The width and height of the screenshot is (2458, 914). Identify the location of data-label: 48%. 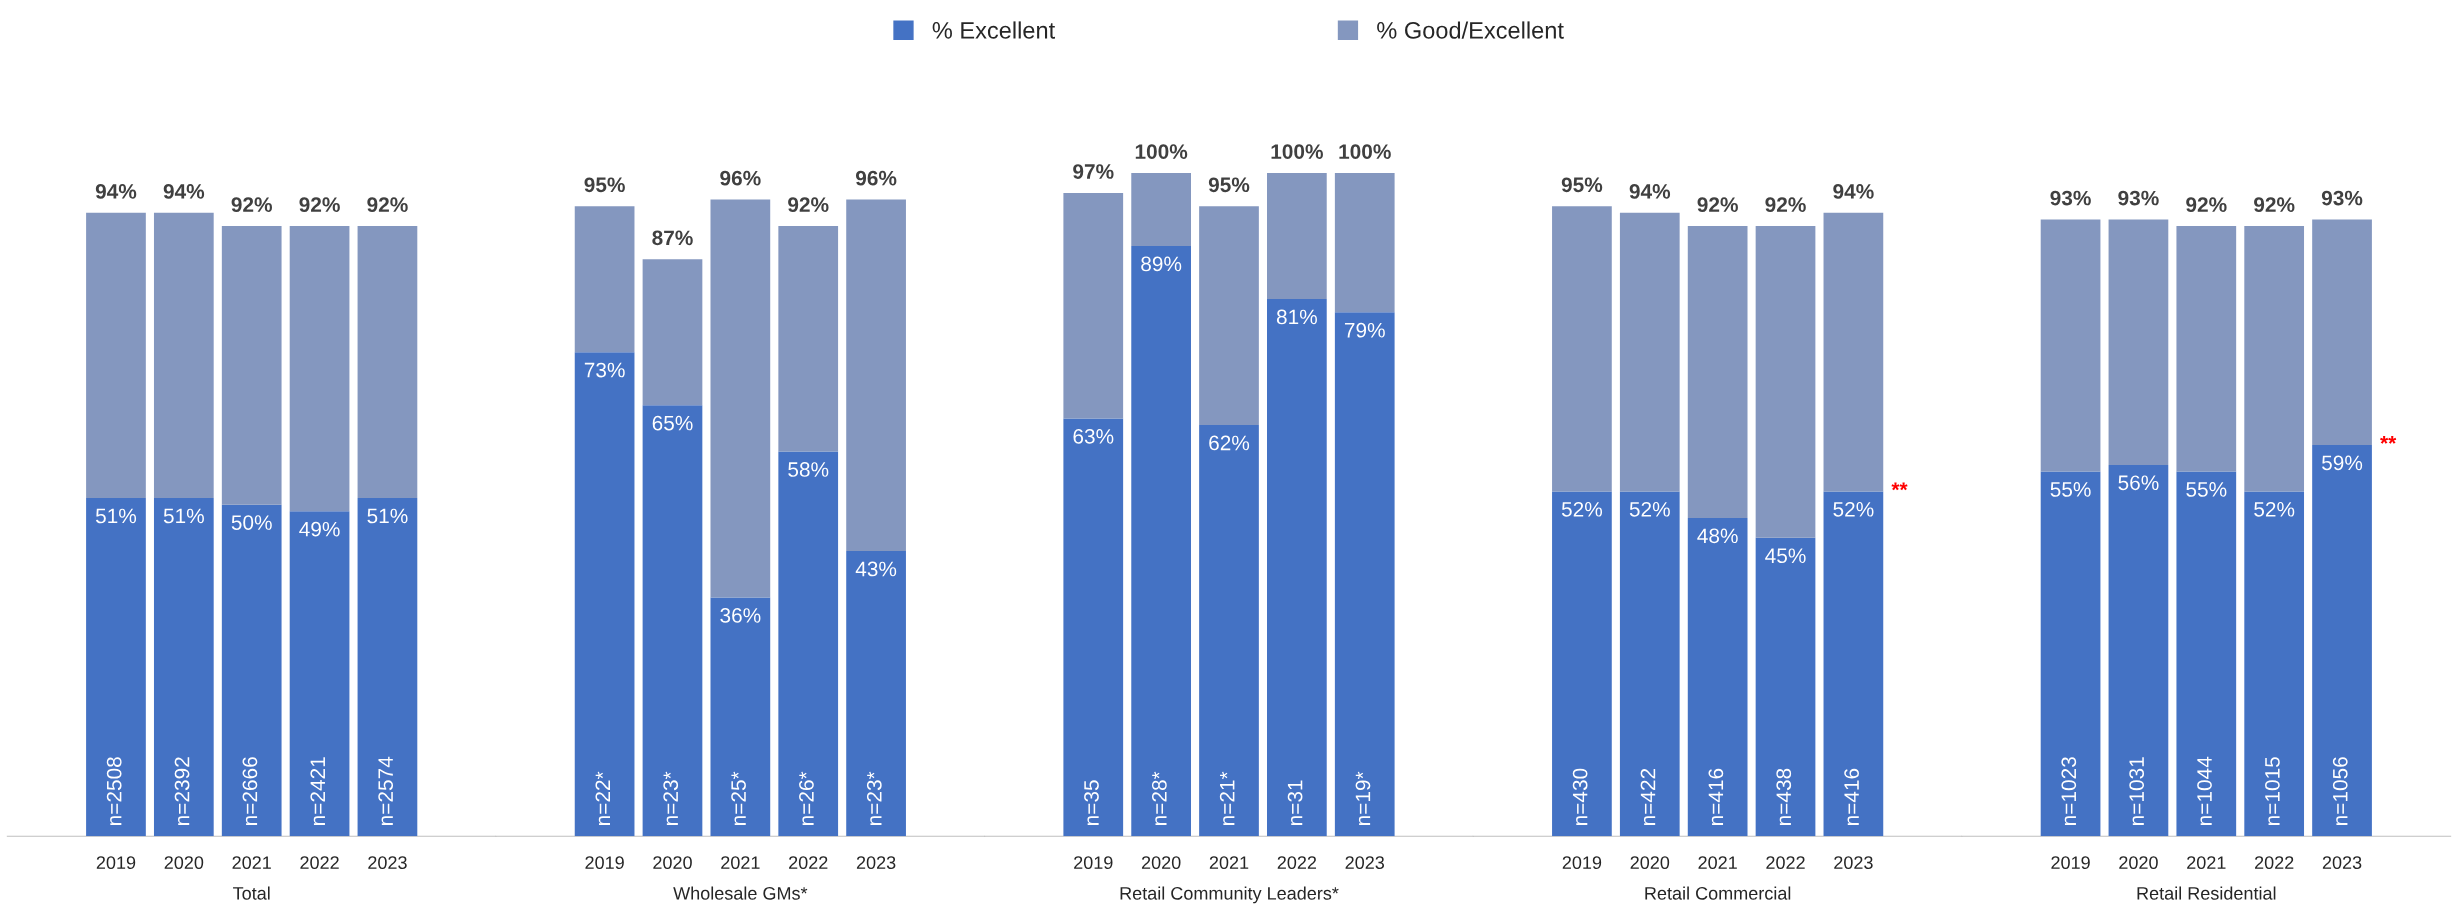
(1717, 536).